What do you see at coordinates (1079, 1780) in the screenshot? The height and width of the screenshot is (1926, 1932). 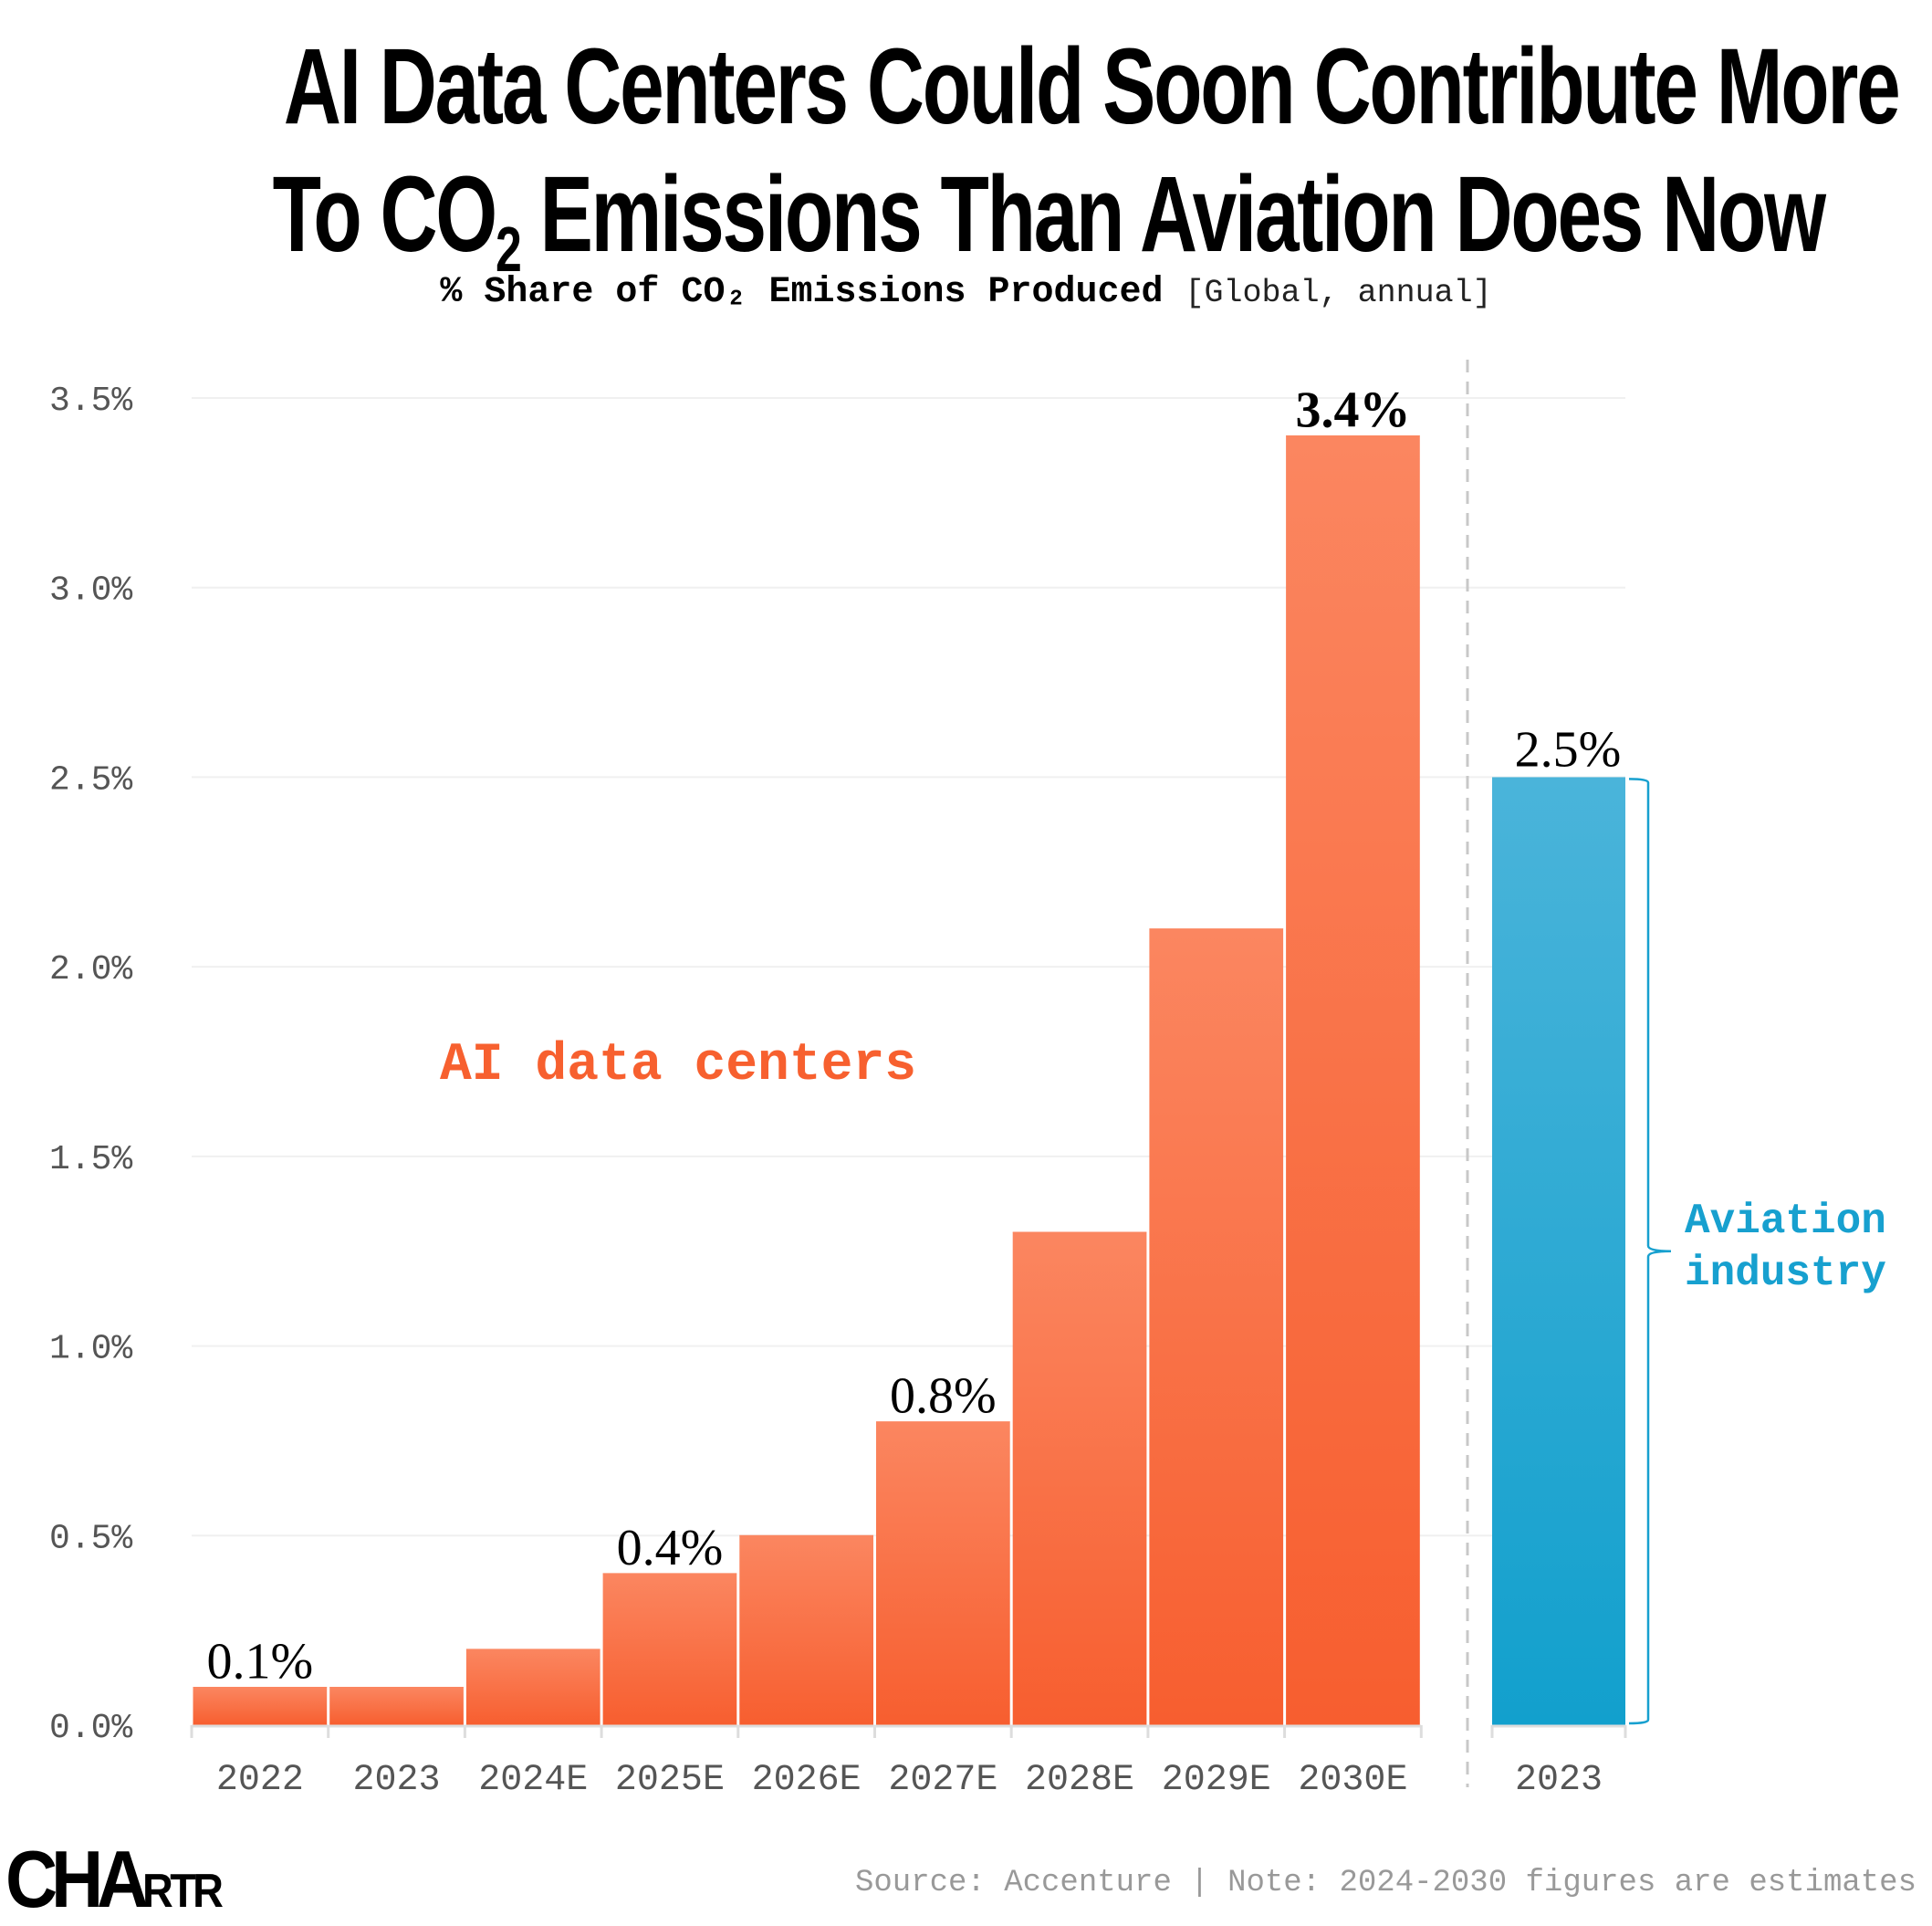 I see `x-tick-label: 2028E` at bounding box center [1079, 1780].